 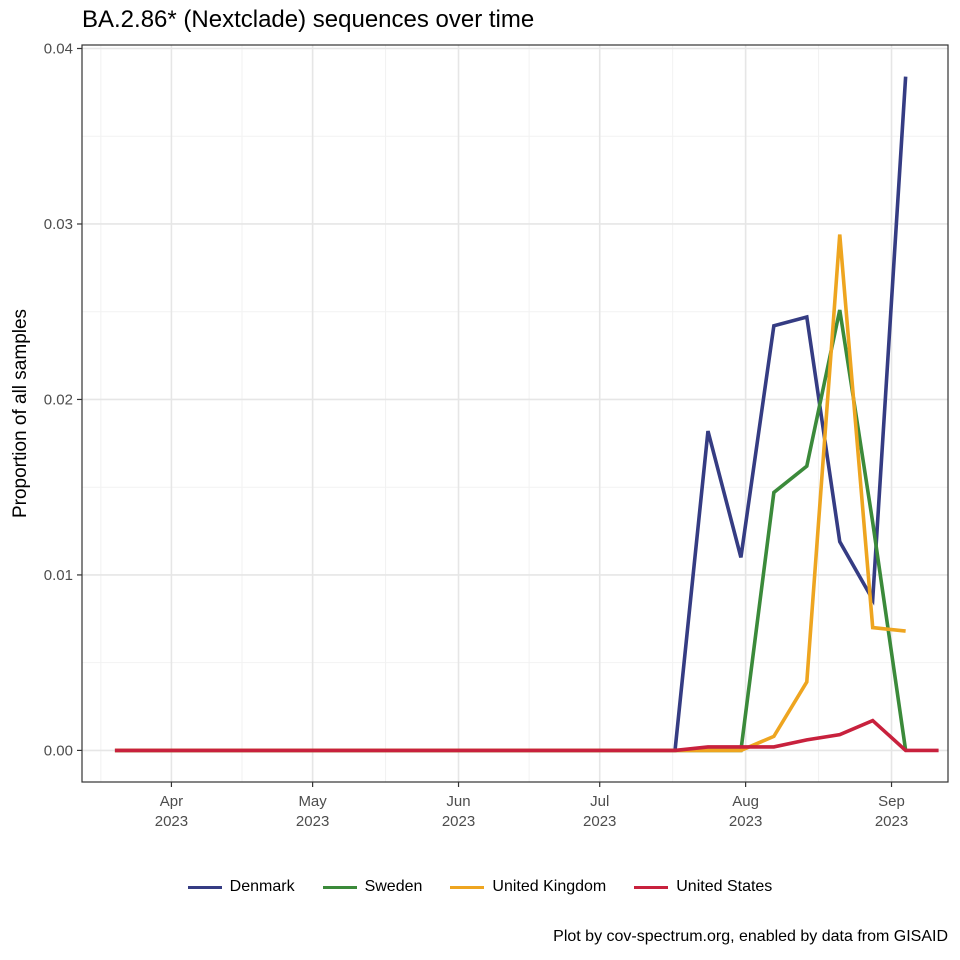 I want to click on y-axis-title: Proportion of all samples, so click(x=20, y=413).